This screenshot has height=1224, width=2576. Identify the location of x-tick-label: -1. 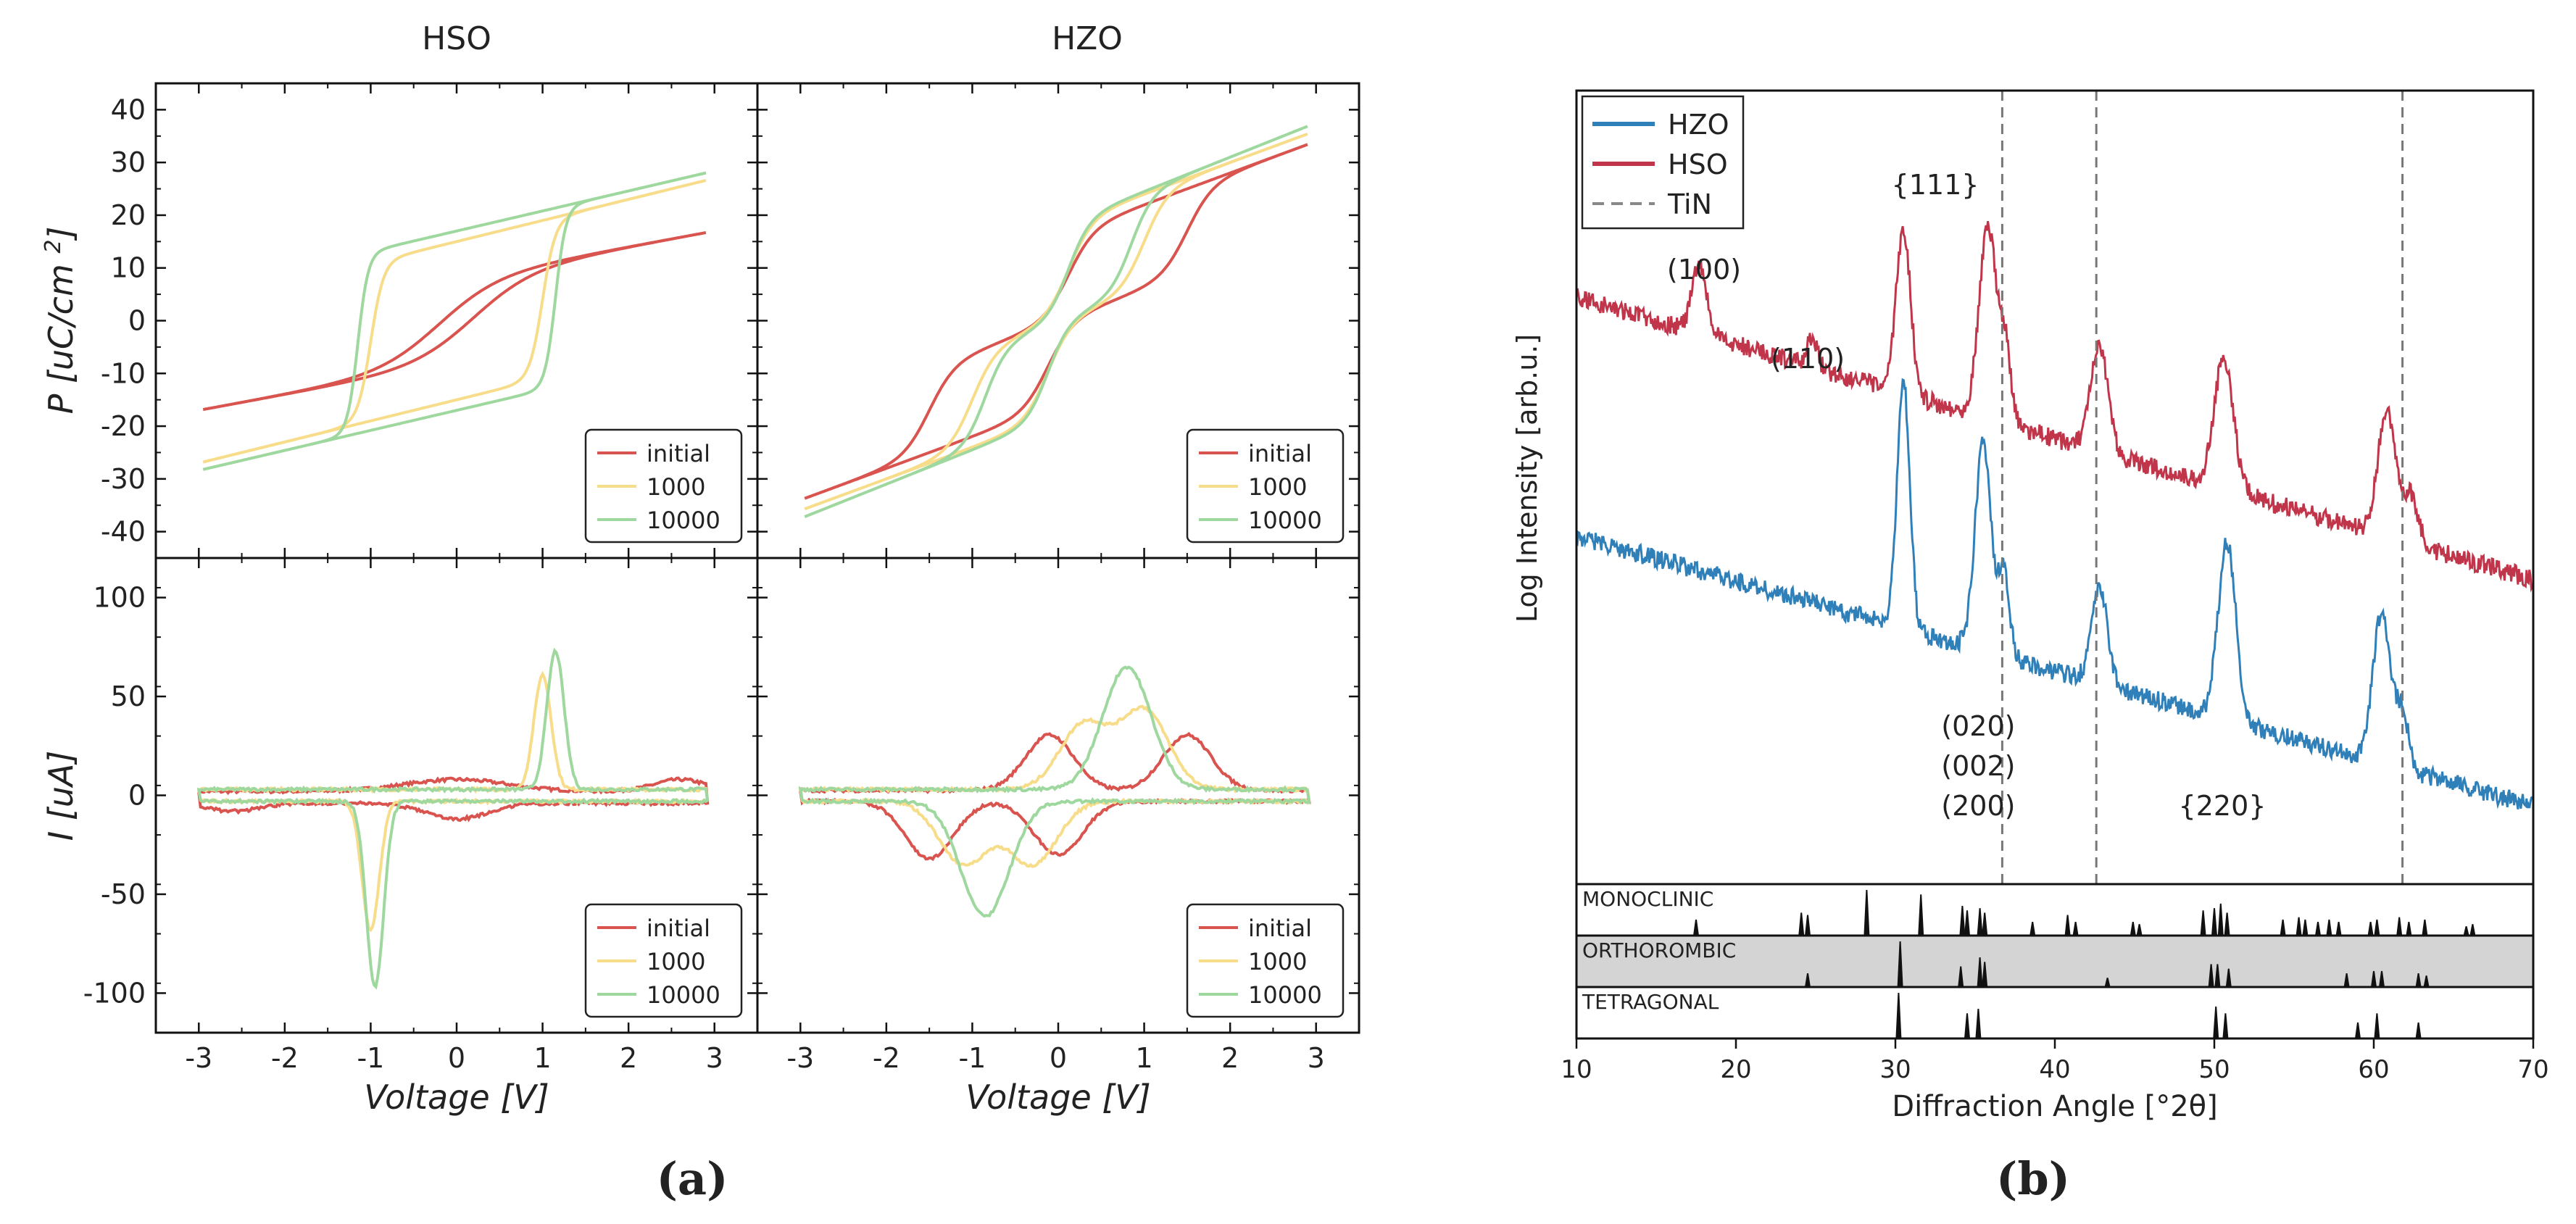
(972, 1058).